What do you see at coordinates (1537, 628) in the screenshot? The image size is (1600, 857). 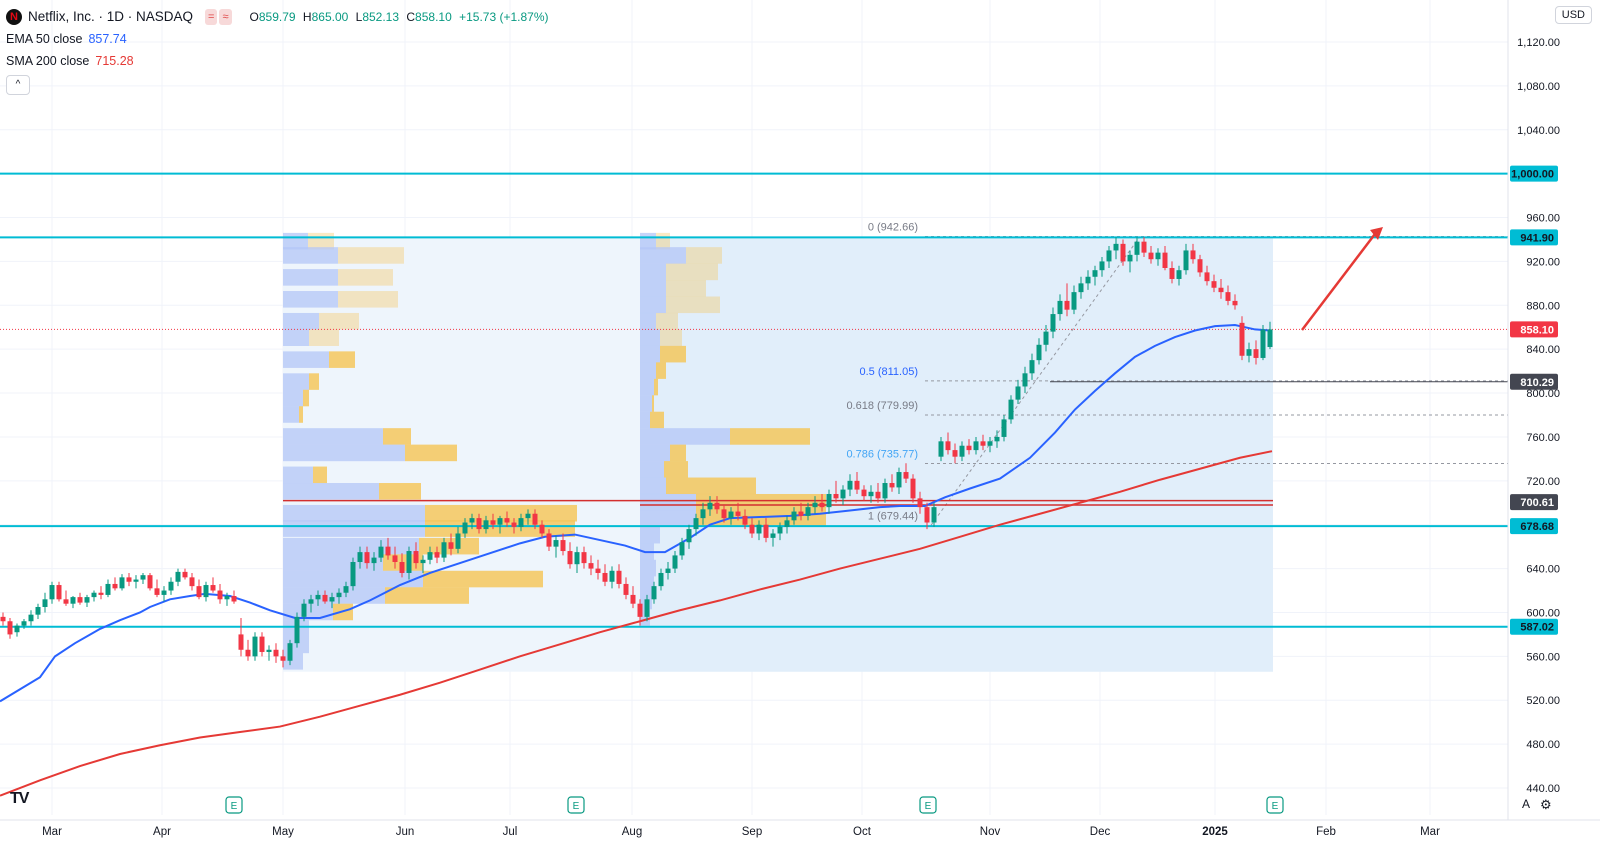 I see `price-label: 587.02` at bounding box center [1537, 628].